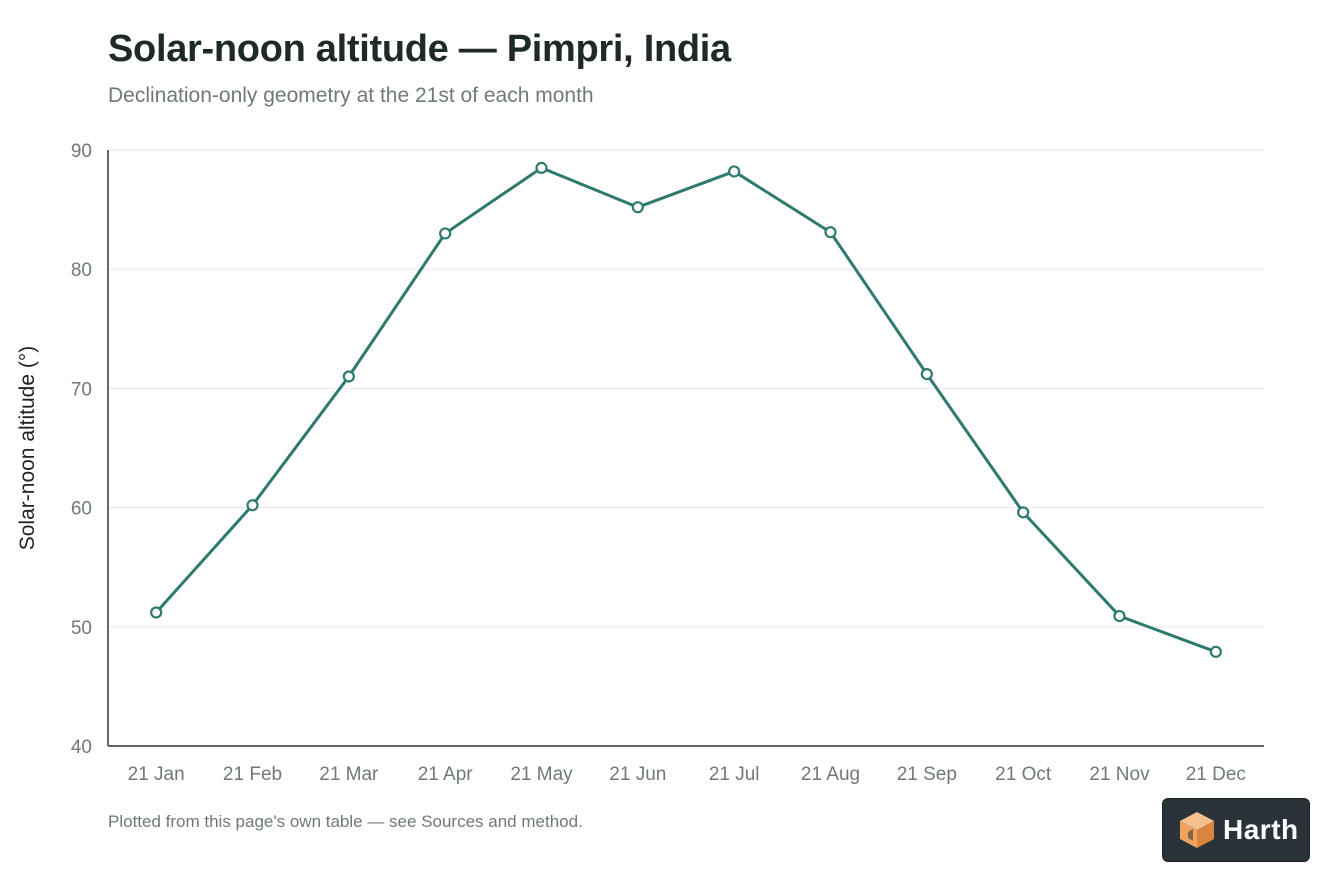 Image resolution: width=1344 pixels, height=896 pixels. Describe the element at coordinates (419, 49) in the screenshot. I see `chart-title: Solar-noon altitude — Pimpri, India` at that location.